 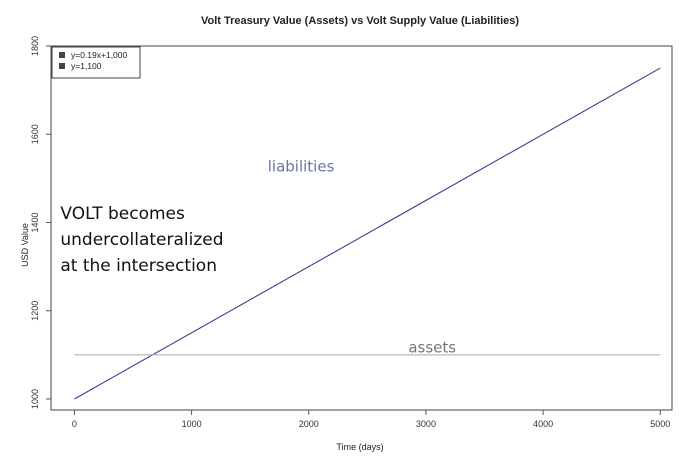 What do you see at coordinates (86, 66) in the screenshot?
I see `legend-label: y=1,100` at bounding box center [86, 66].